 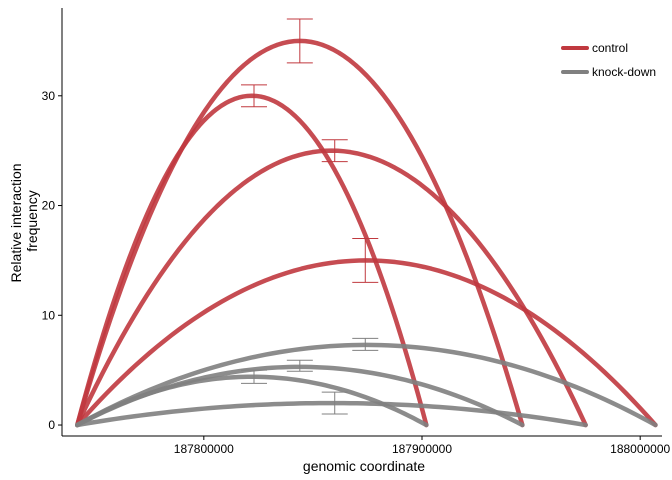 What do you see at coordinates (364, 466) in the screenshot?
I see `x-axis-title: genomic coordinate` at bounding box center [364, 466].